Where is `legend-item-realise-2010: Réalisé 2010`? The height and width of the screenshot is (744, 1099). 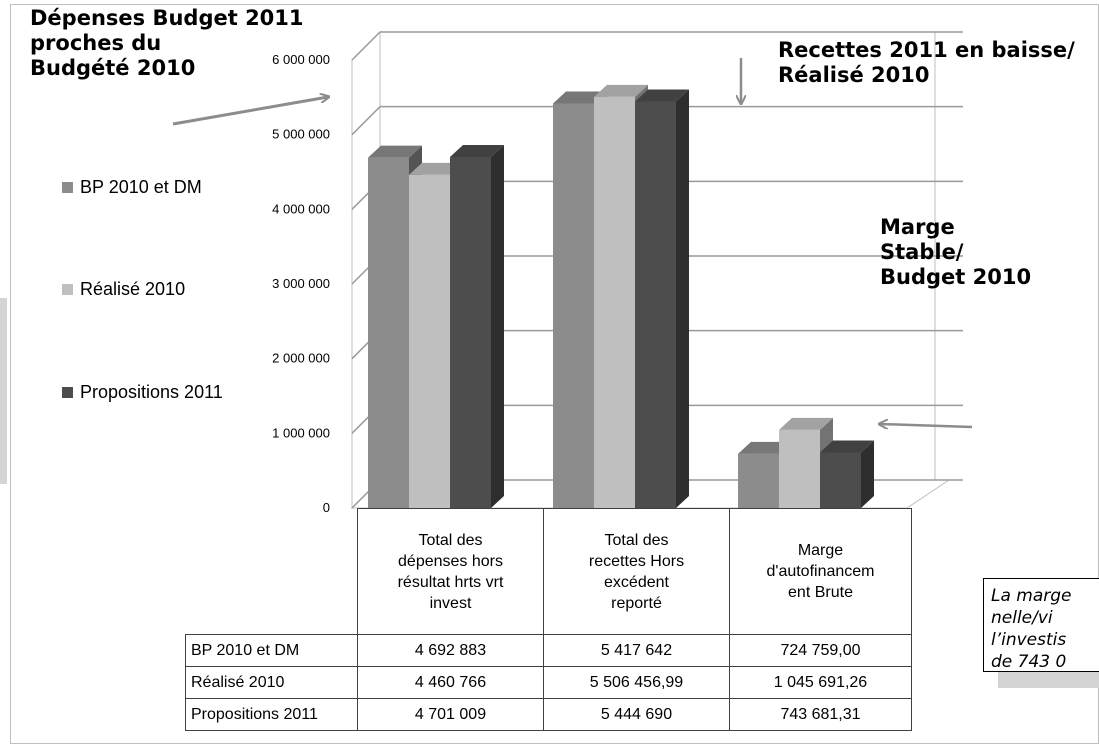
legend-item-realise-2010: Réalisé 2010 is located at coordinates (123, 289).